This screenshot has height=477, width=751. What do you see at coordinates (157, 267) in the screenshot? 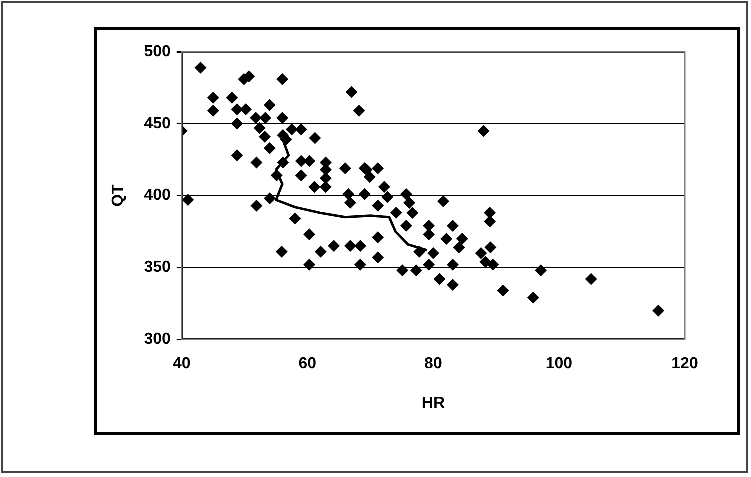
I see `y-tick-label: 350` at bounding box center [157, 267].